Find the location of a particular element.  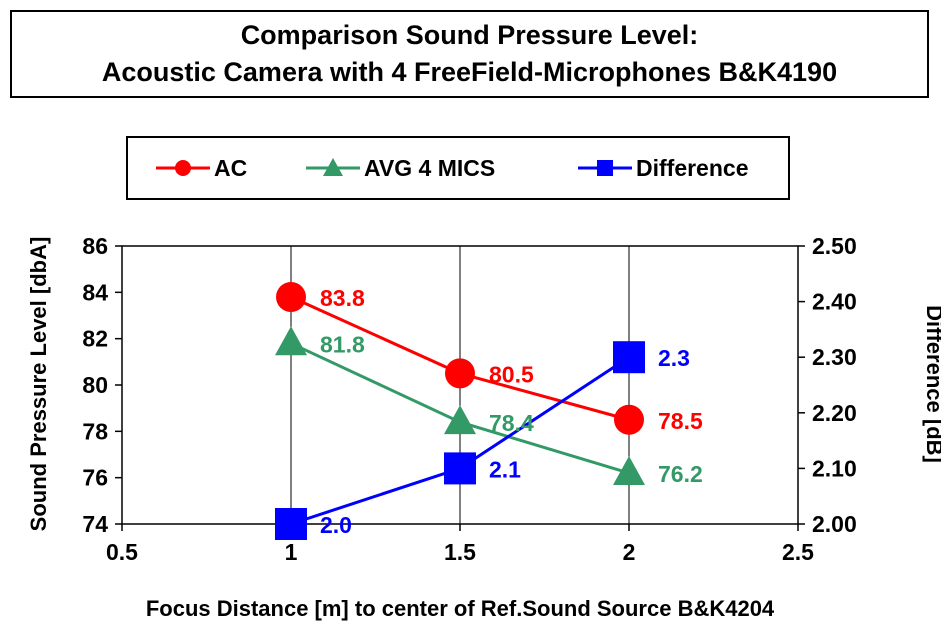

legend: AC AVG 4 MICS Difference is located at coordinates (458, 168).